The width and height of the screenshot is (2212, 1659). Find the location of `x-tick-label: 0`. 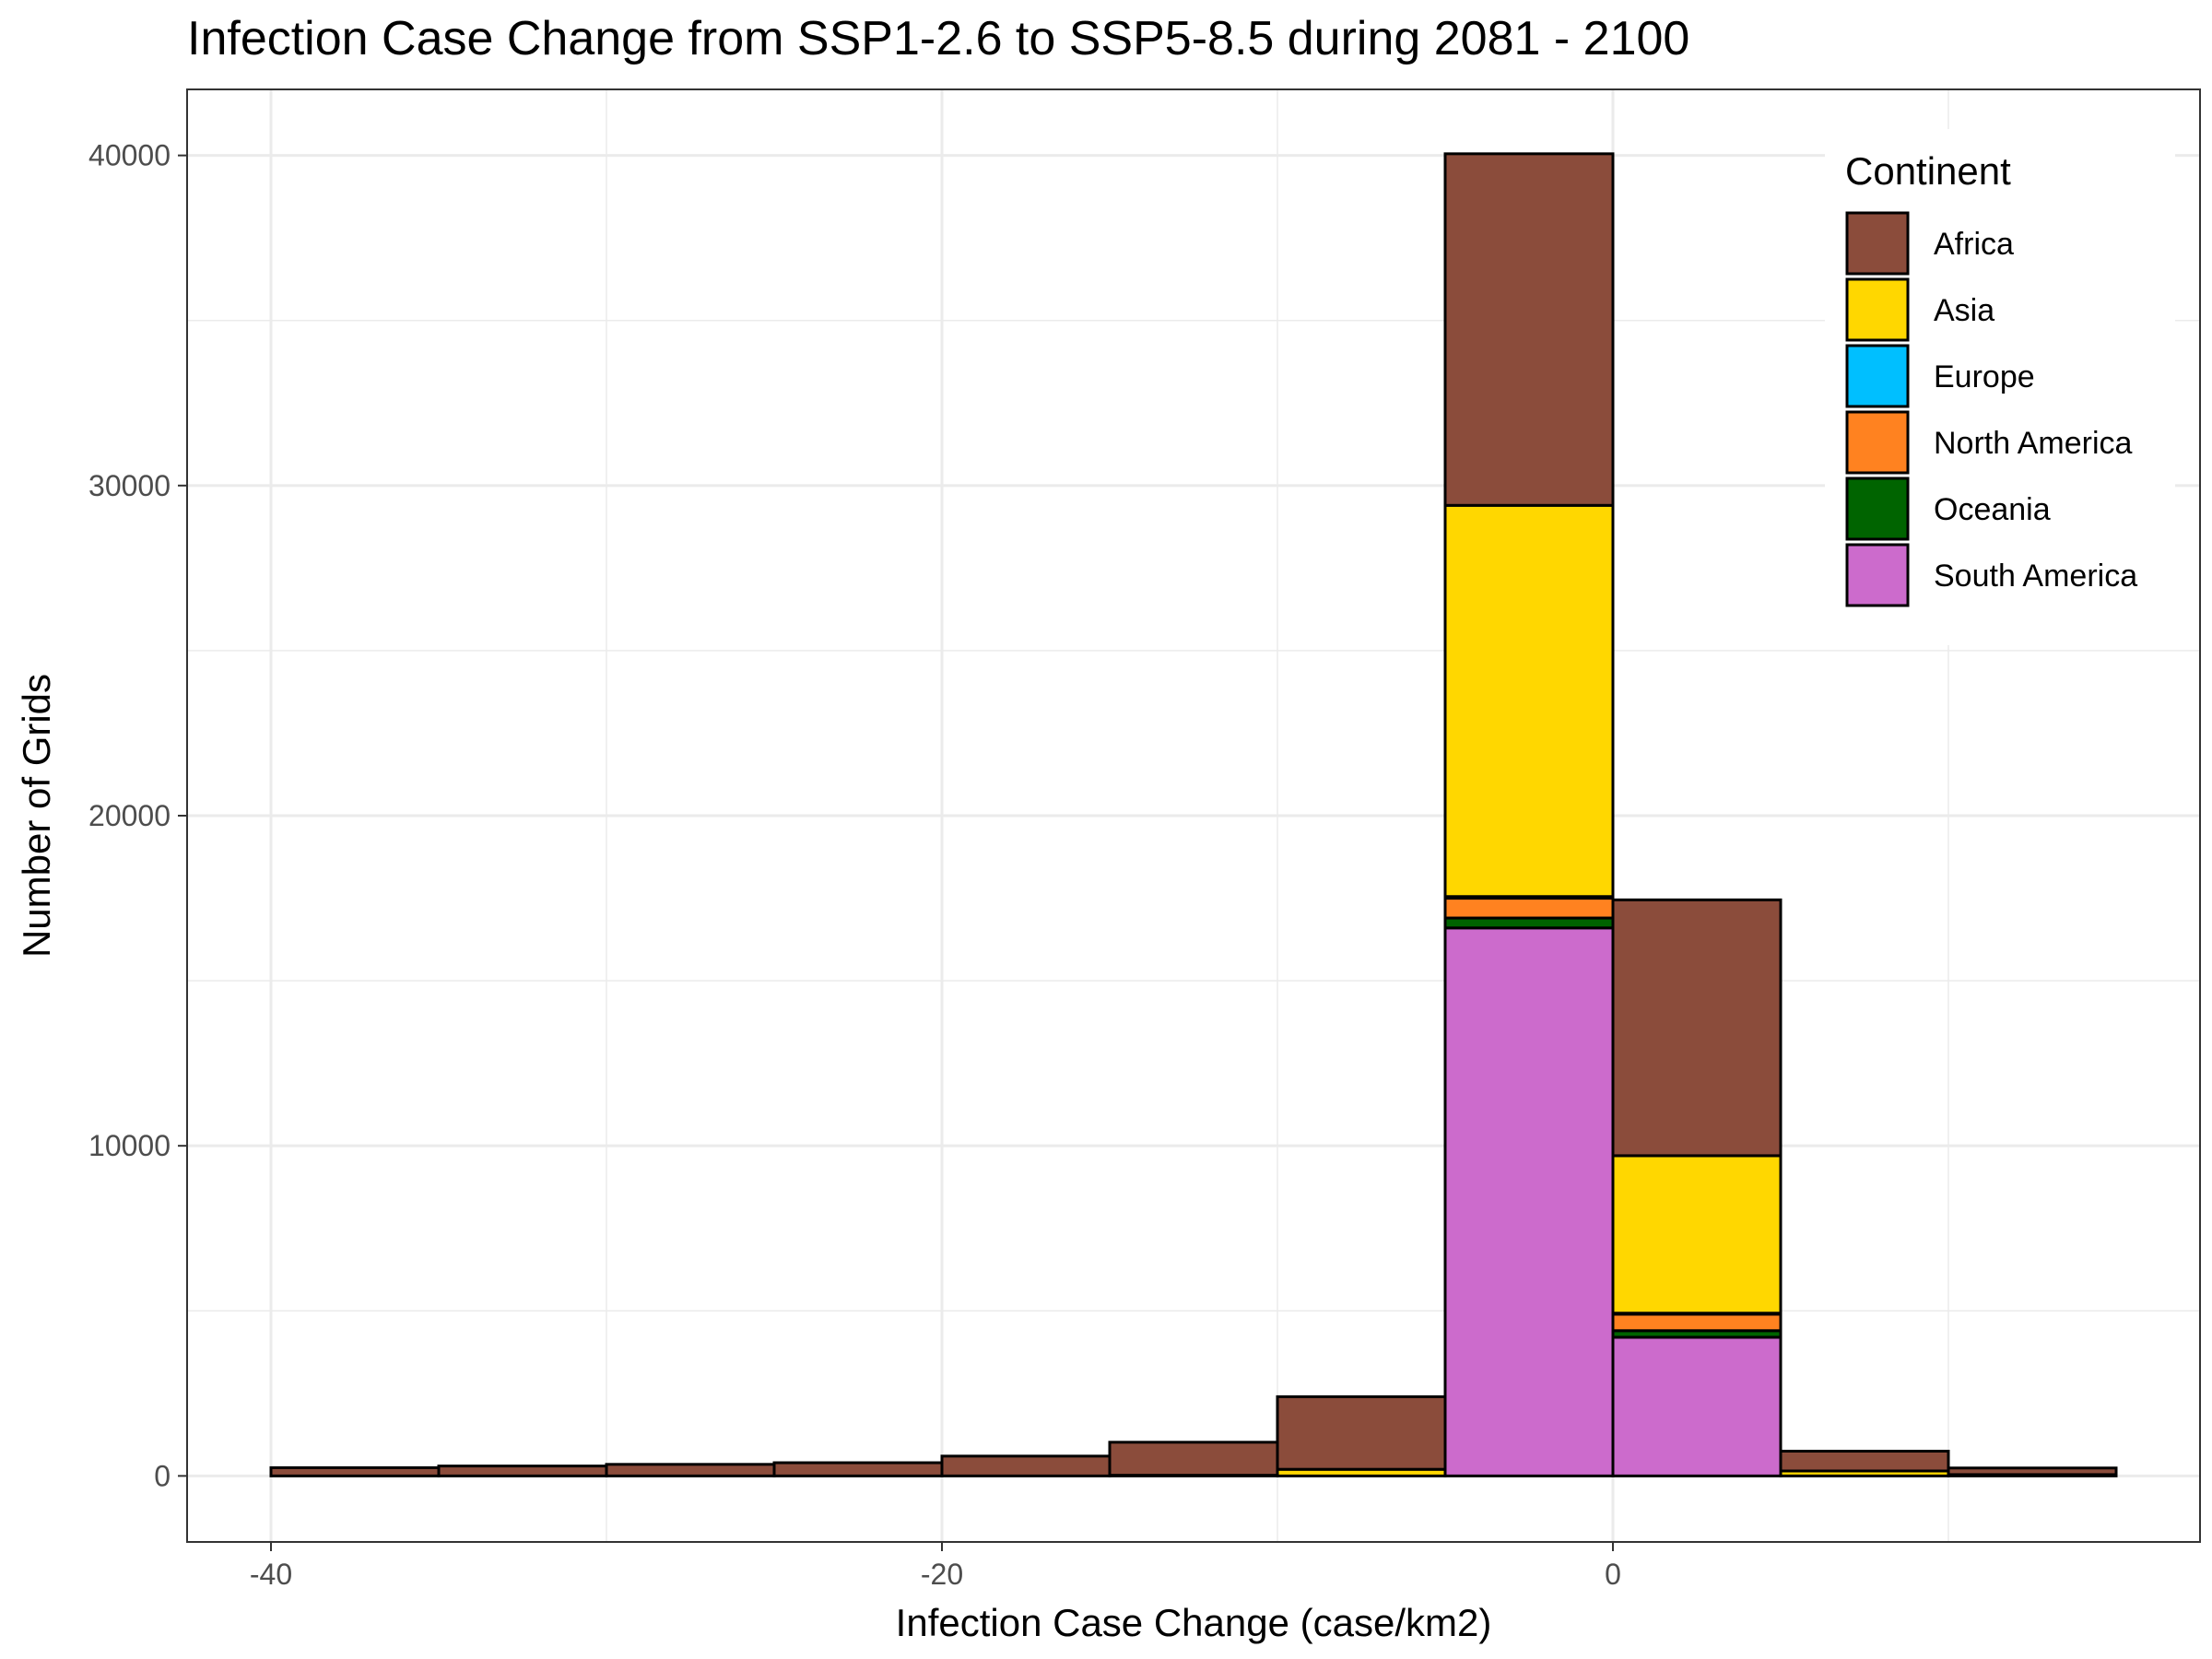

x-tick-label: 0 is located at coordinates (1613, 1574).